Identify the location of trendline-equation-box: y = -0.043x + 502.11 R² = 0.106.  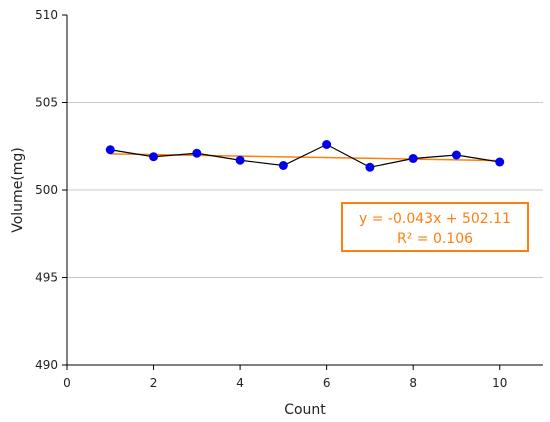
(435, 227).